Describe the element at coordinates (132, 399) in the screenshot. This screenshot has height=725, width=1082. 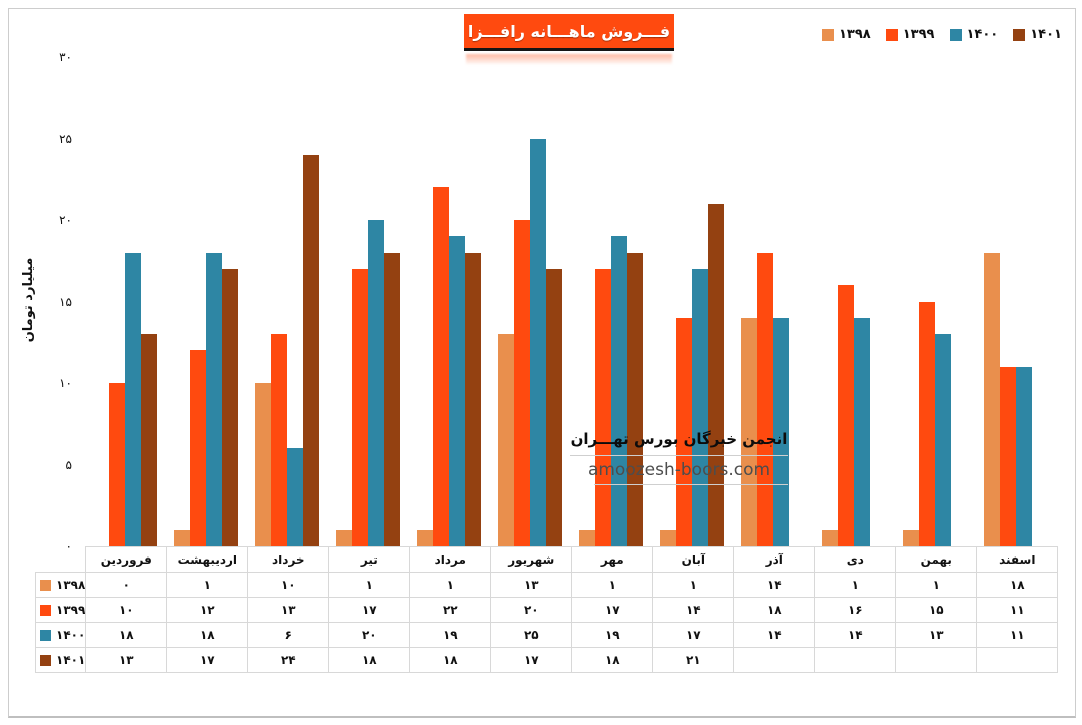
I see `bar-۱۴۰۰-فروردین` at that location.